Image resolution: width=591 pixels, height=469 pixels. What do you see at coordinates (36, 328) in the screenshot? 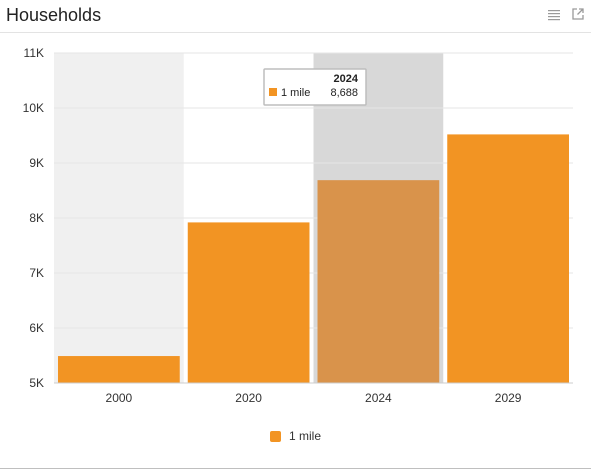
I see `y-tick-label: 6K` at bounding box center [36, 328].